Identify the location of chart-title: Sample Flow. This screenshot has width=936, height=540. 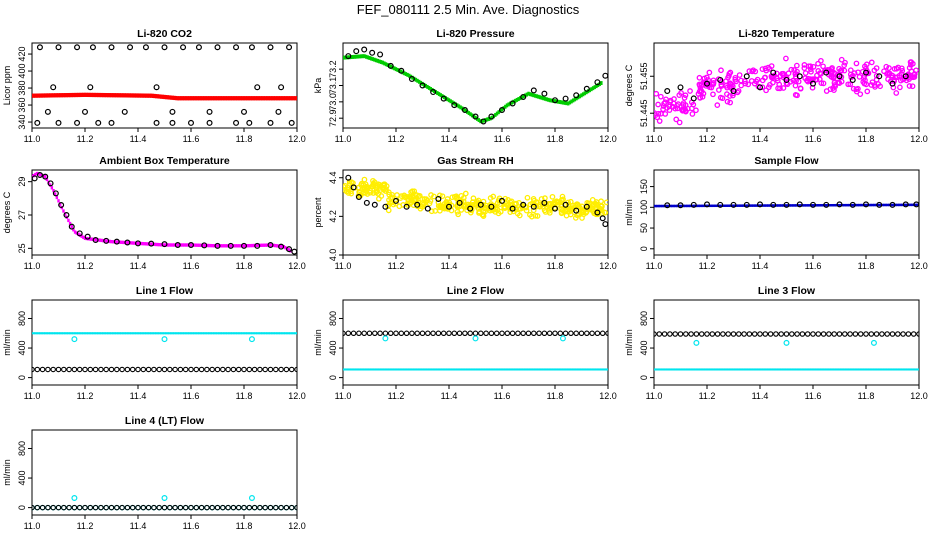
(786, 161).